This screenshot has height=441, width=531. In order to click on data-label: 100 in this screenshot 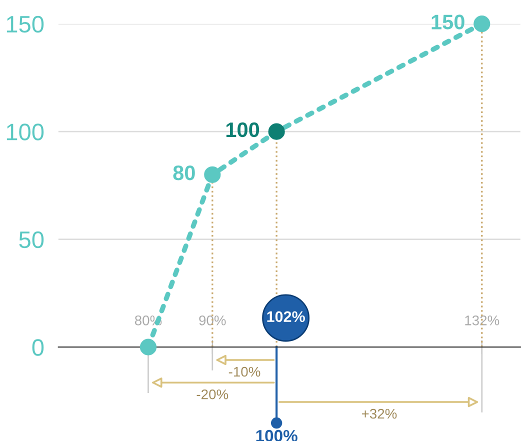, I will do `click(243, 130)`.